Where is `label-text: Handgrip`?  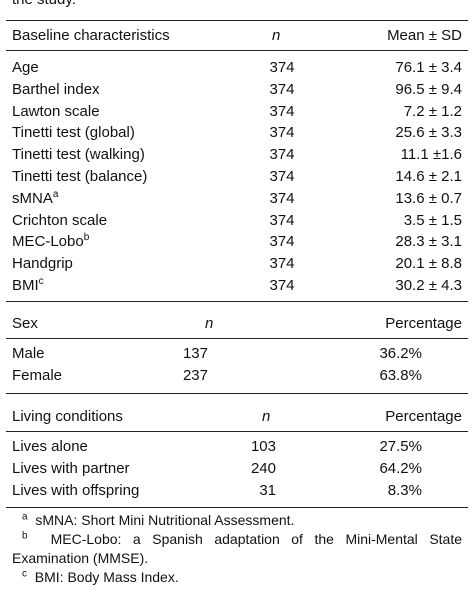 label-text: Handgrip is located at coordinates (42, 264).